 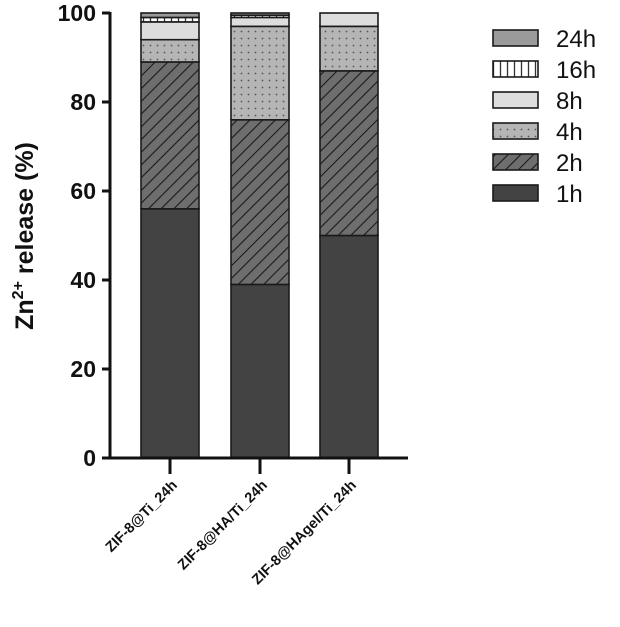 What do you see at coordinates (83, 102) in the screenshot?
I see `y-tick-label: 80` at bounding box center [83, 102].